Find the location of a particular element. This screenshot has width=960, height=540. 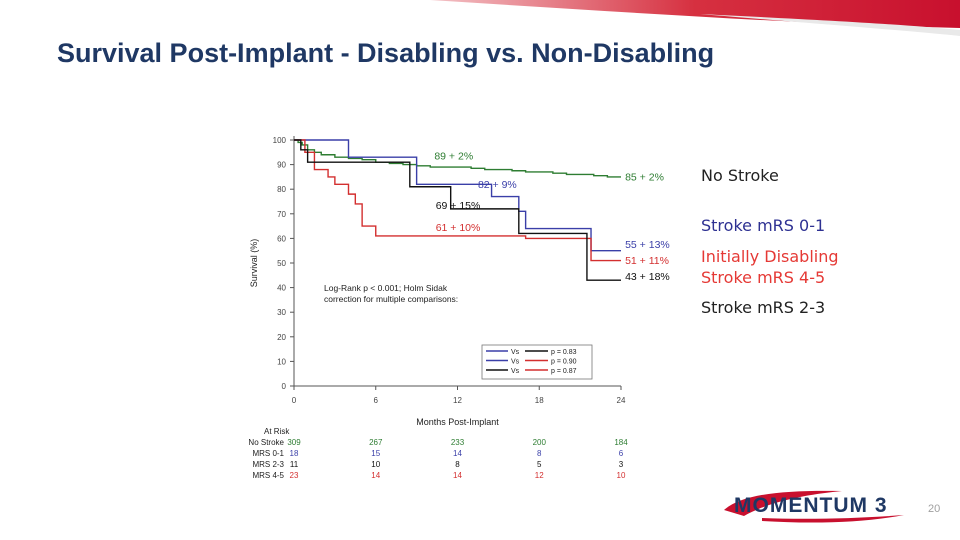

y-tick-label: 20 is located at coordinates (281, 337).